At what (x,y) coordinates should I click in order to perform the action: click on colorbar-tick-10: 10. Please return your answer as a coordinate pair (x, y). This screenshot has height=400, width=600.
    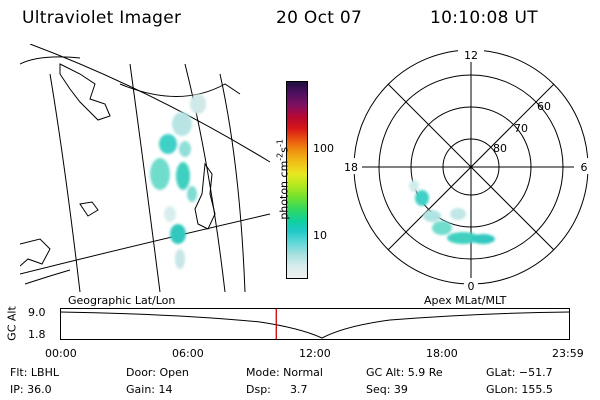
    Looking at the image, I should click on (320, 235).